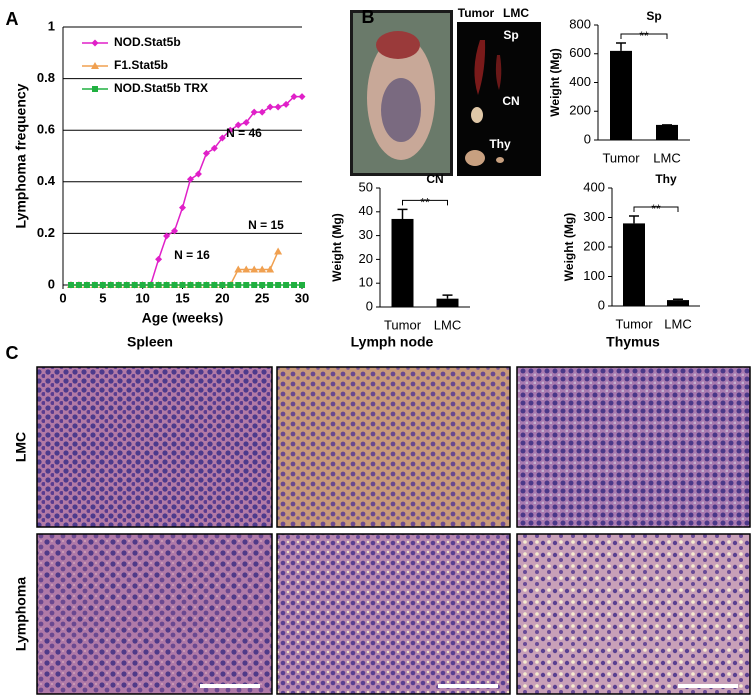 Image resolution: width=754 pixels, height=699 pixels. I want to click on specimen-photo, so click(445, 93).